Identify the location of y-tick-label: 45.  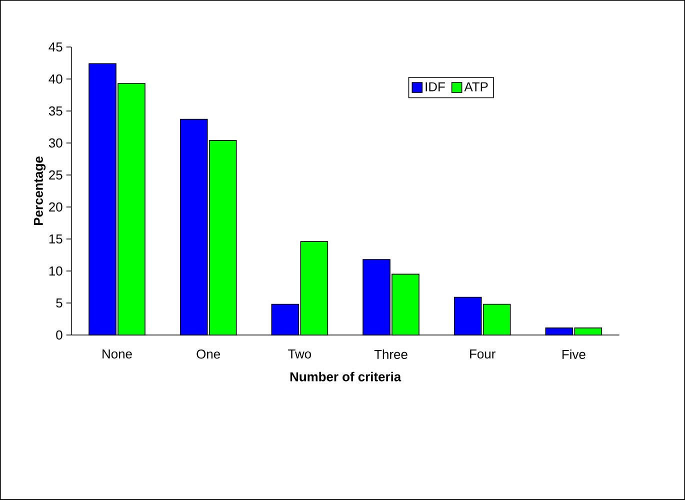
(55, 47).